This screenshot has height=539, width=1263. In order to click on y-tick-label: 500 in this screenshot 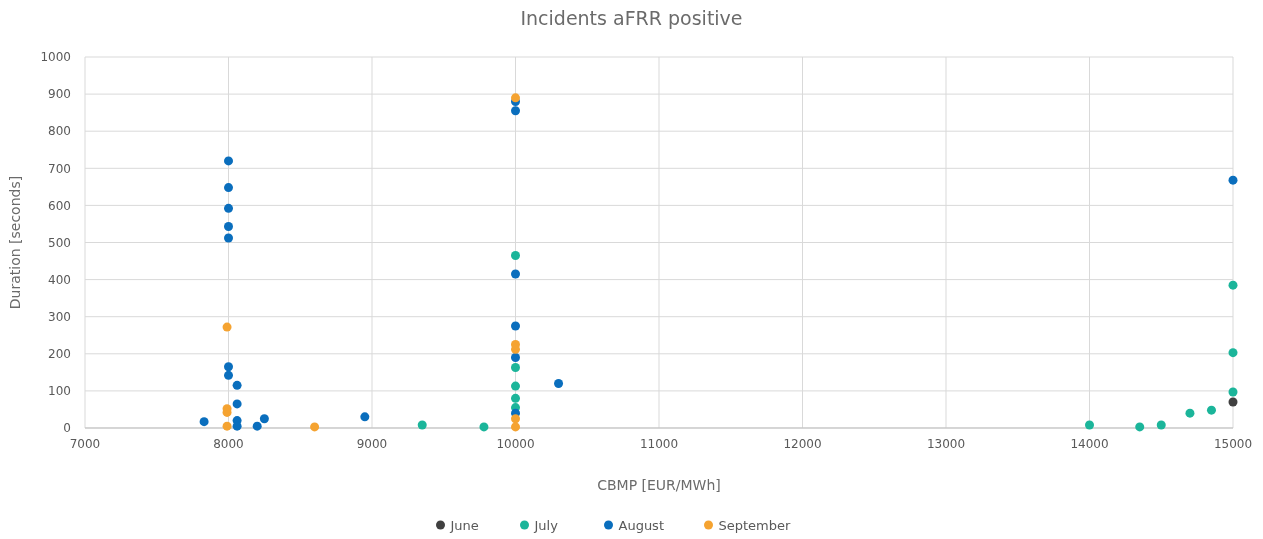, I will do `click(59, 242)`.